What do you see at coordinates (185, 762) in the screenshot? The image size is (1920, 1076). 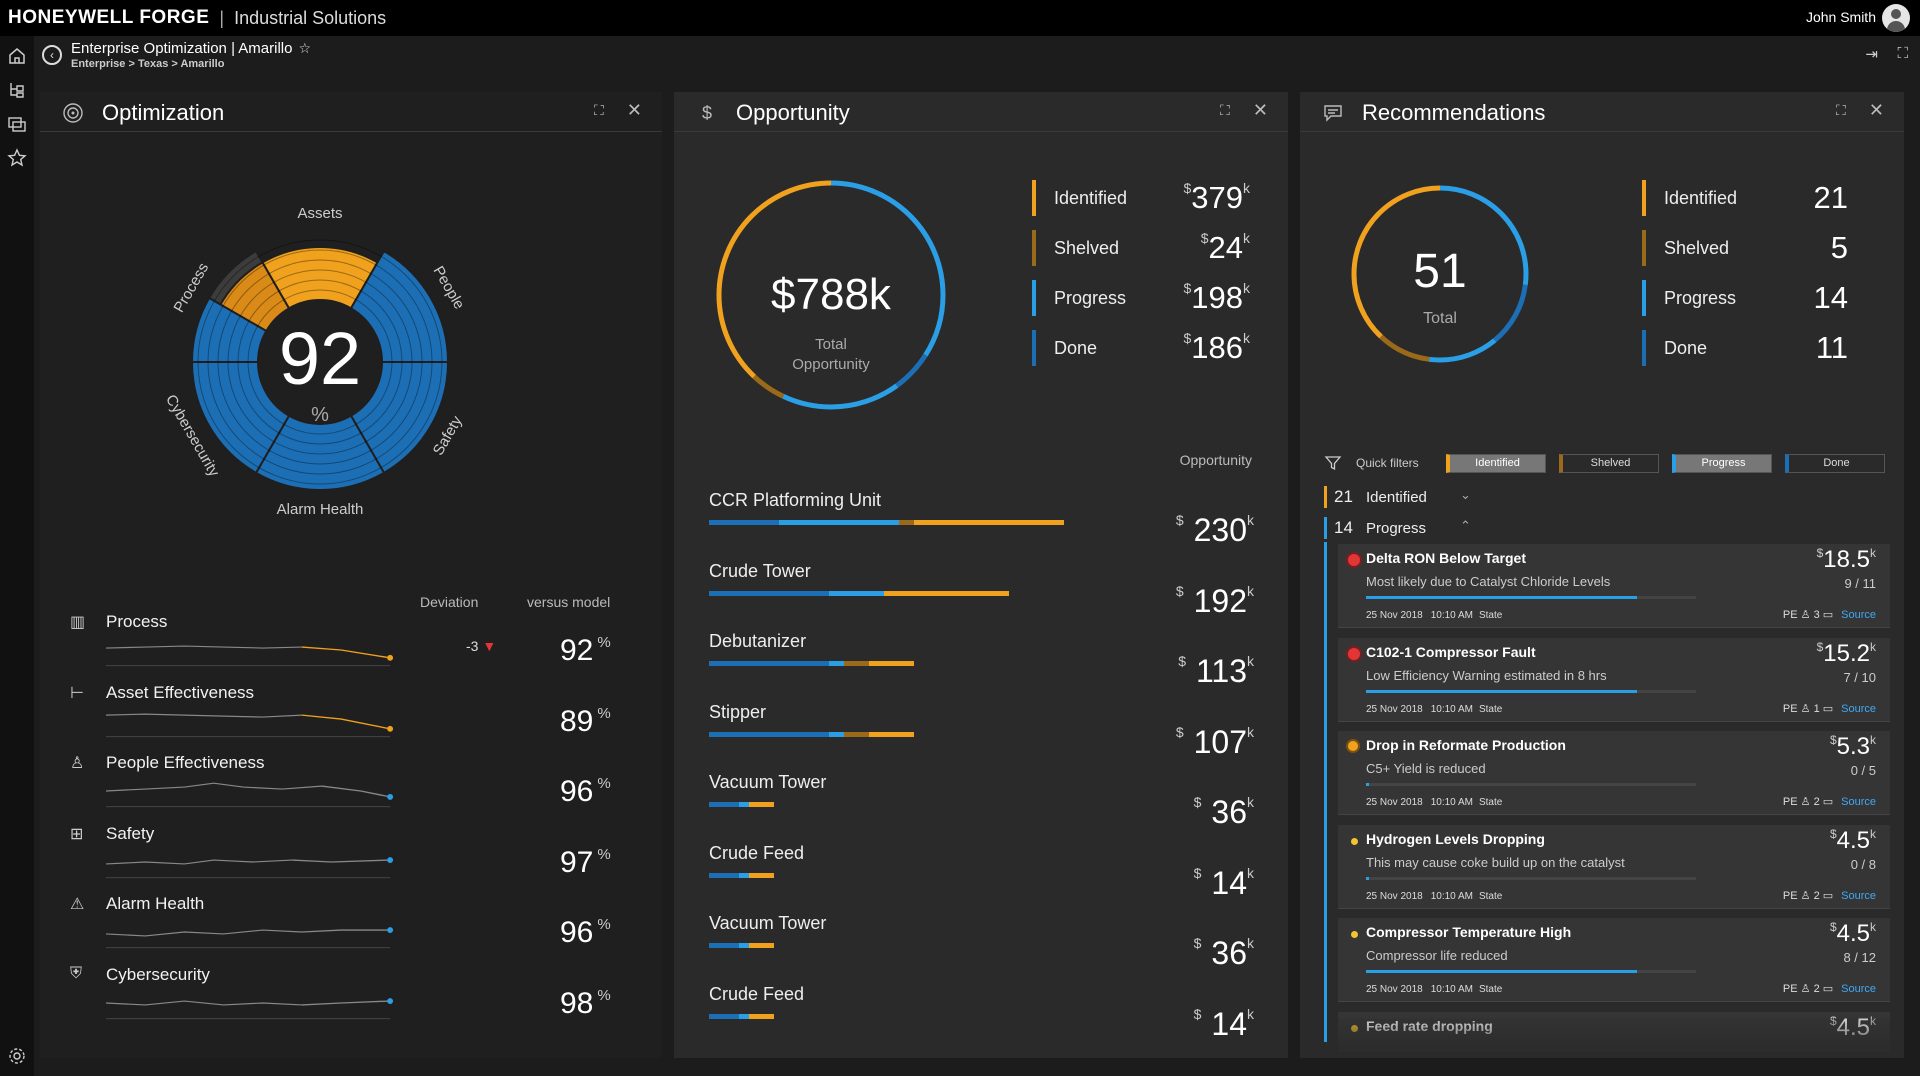 I see `metric-label: People Effectiveness` at bounding box center [185, 762].